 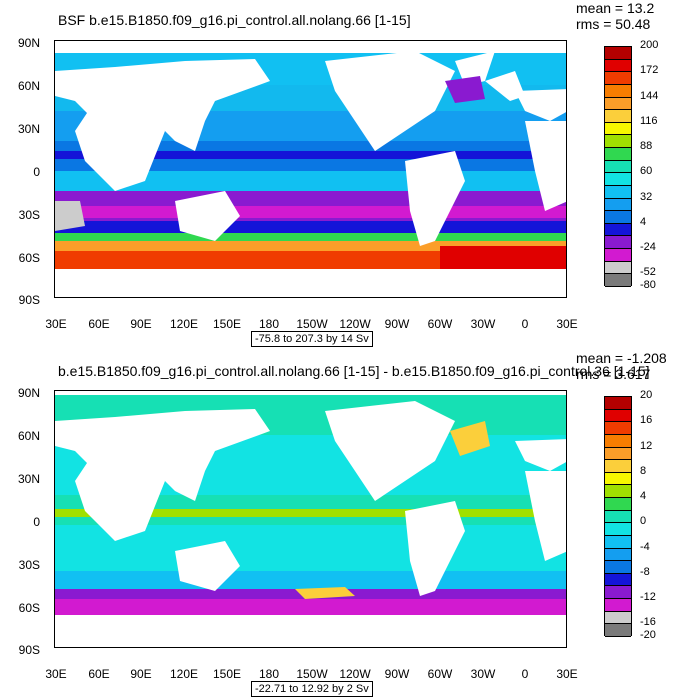 I want to click on colorbar-label: -52, so click(x=648, y=272).